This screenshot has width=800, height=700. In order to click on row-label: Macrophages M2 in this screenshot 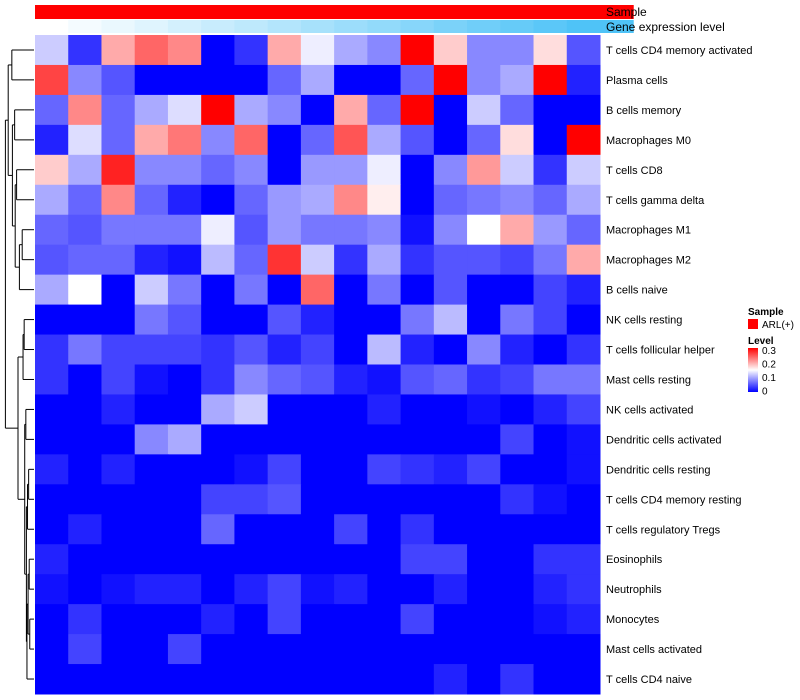, I will do `click(648, 261)`.